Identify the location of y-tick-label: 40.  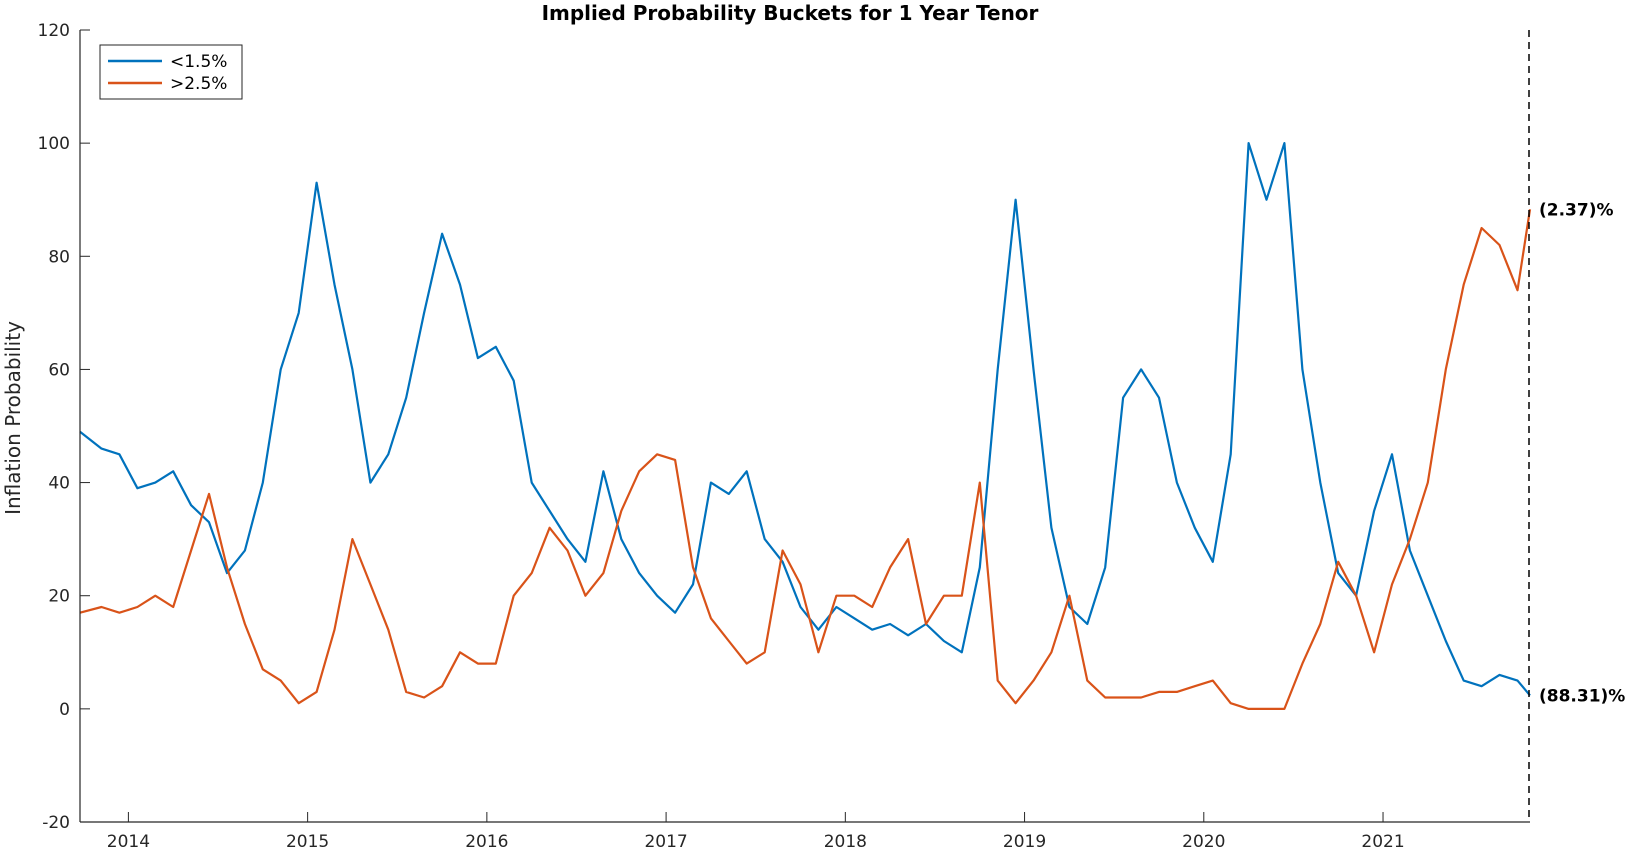
(59, 484).